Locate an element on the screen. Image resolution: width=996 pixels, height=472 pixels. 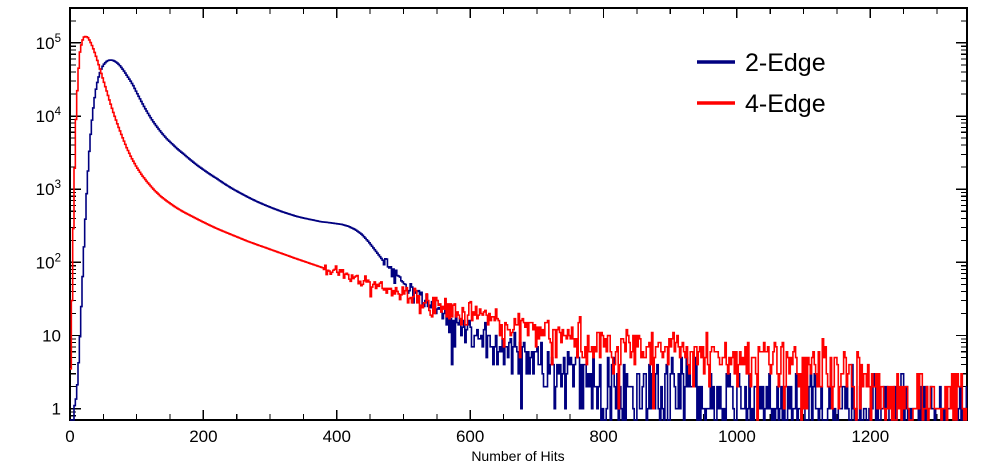
y-tick-label: 10 is located at coordinates (51, 336).